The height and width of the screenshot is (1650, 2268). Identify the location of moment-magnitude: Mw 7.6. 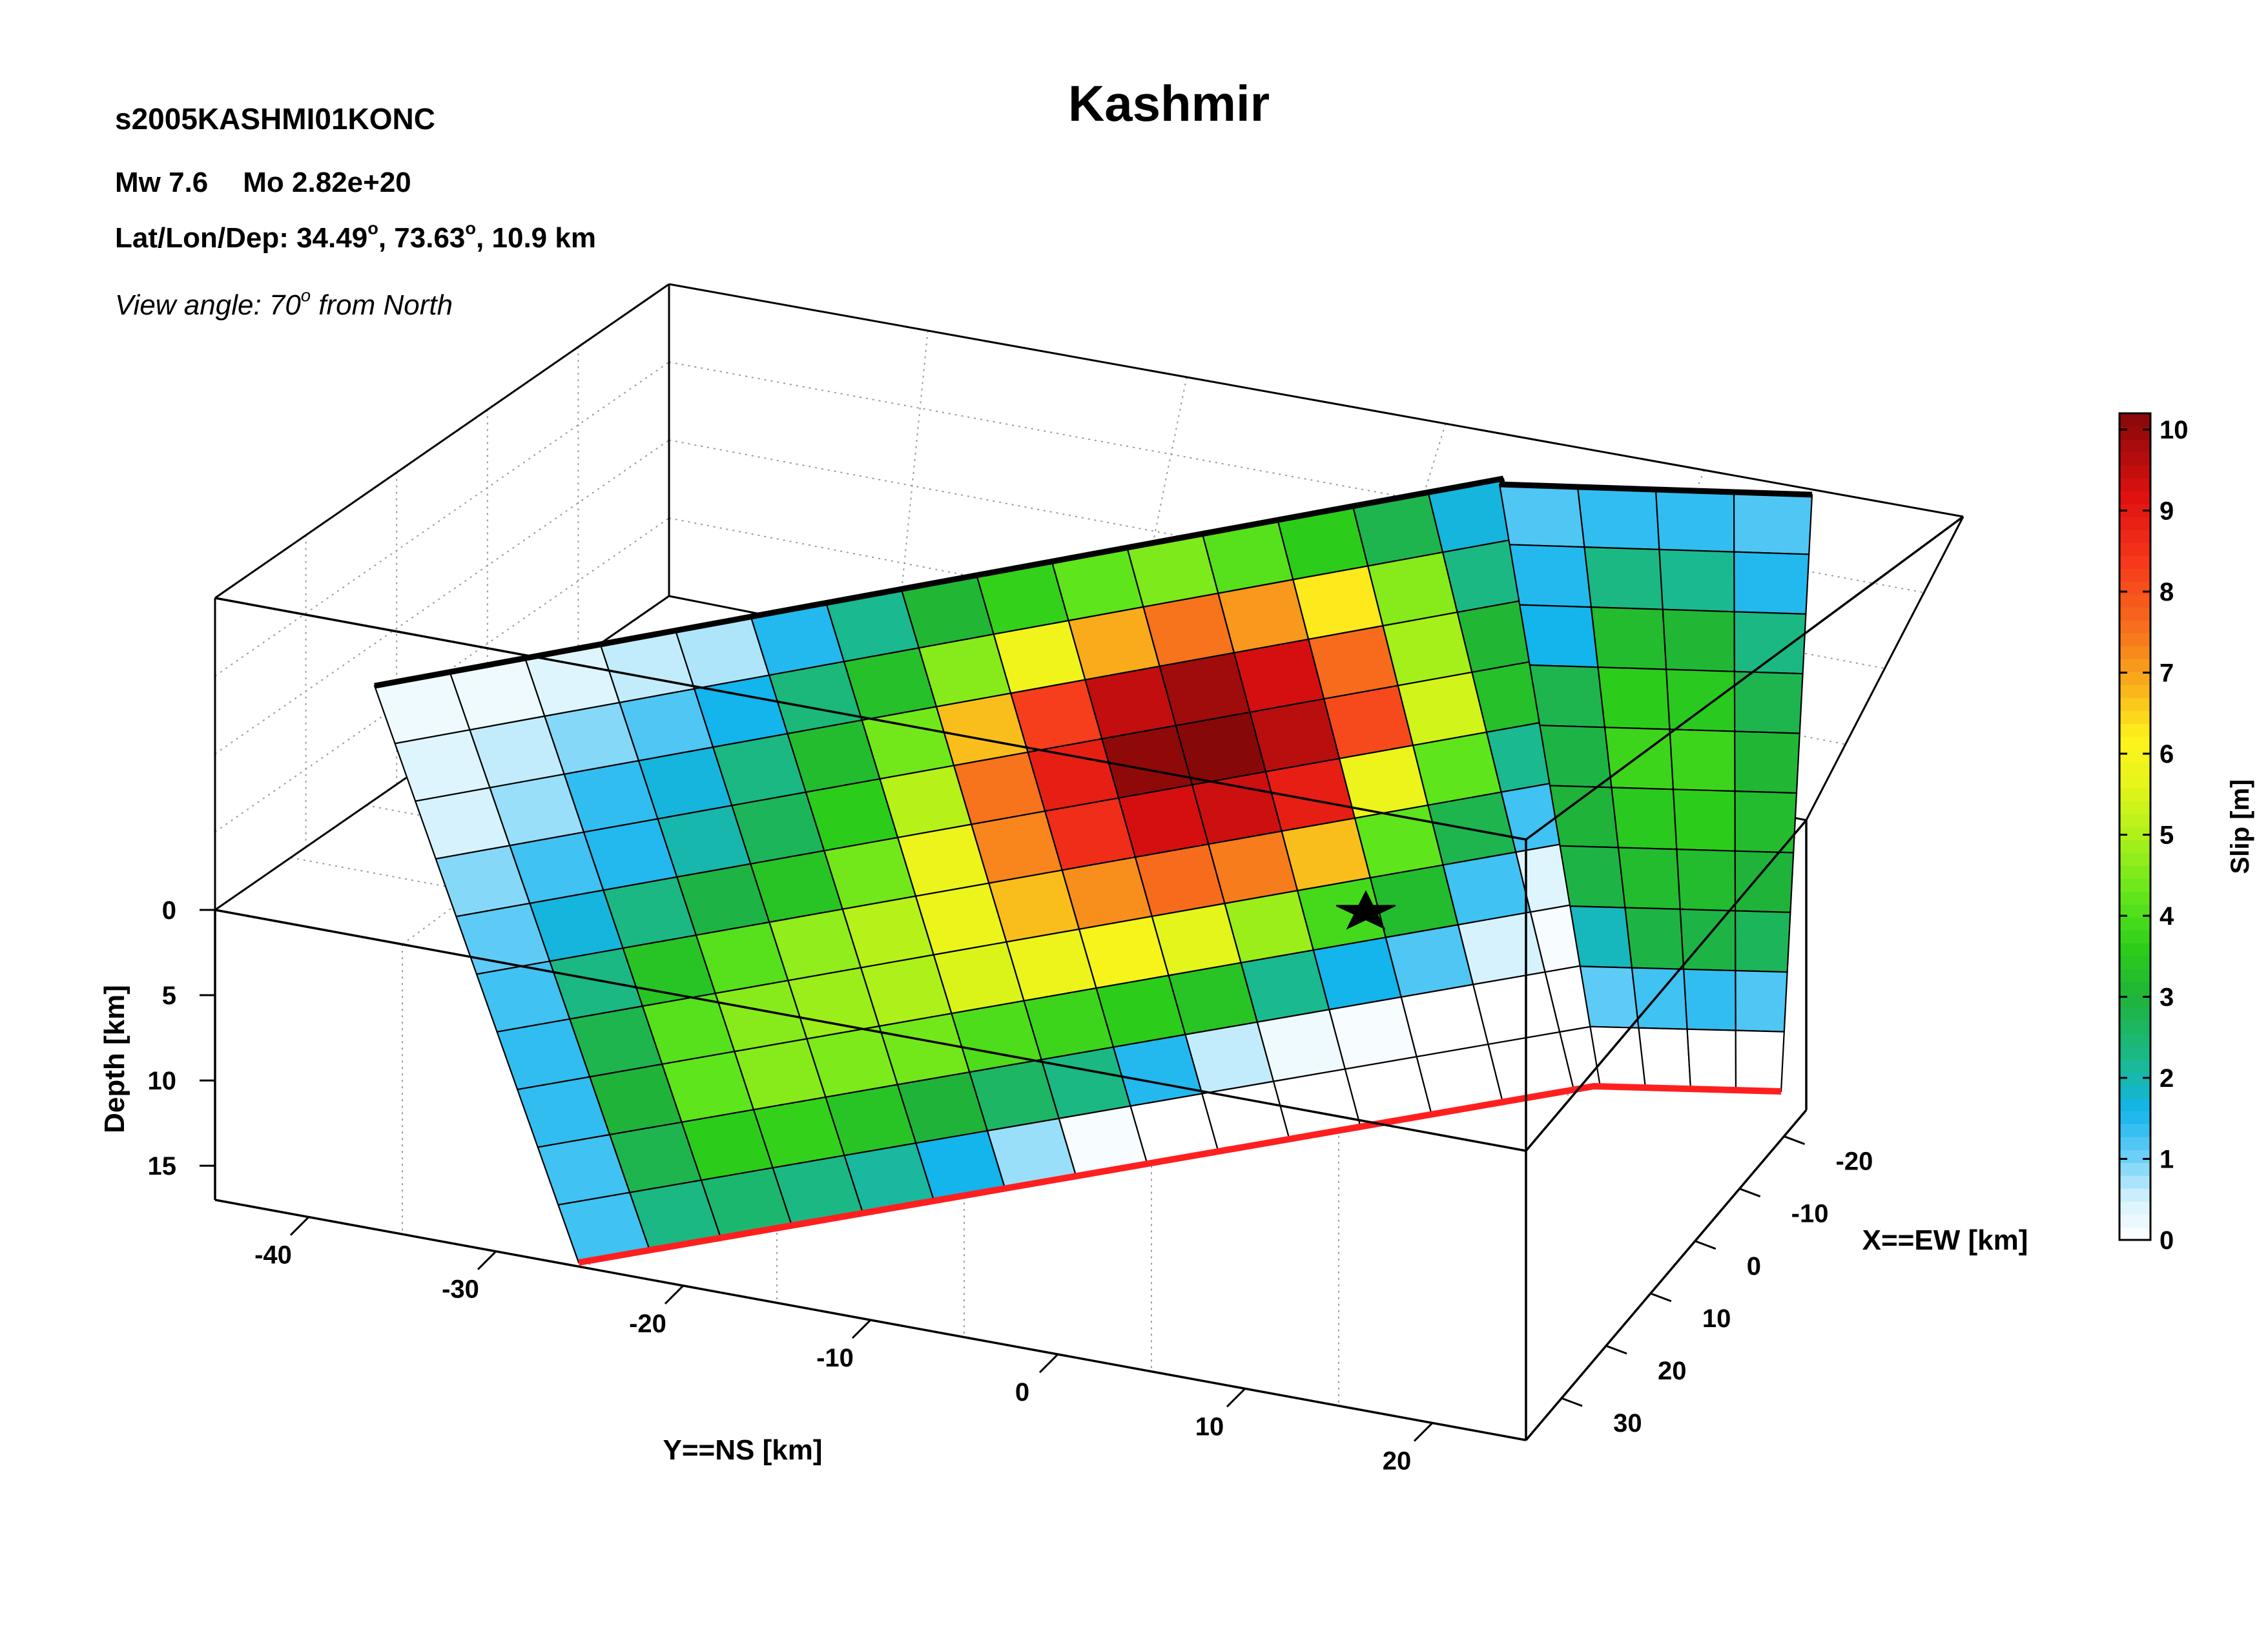
(162, 182).